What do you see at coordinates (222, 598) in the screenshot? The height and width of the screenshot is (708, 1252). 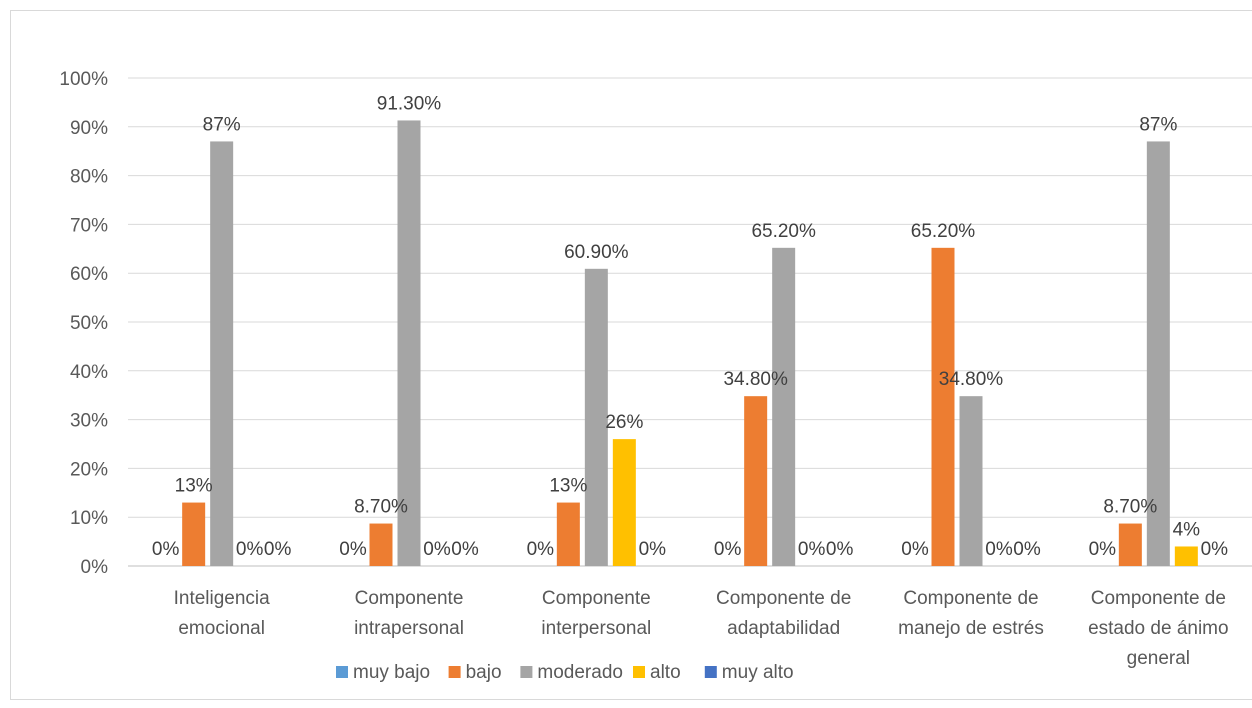 I see `x-category-label-line: Inteligencia` at bounding box center [222, 598].